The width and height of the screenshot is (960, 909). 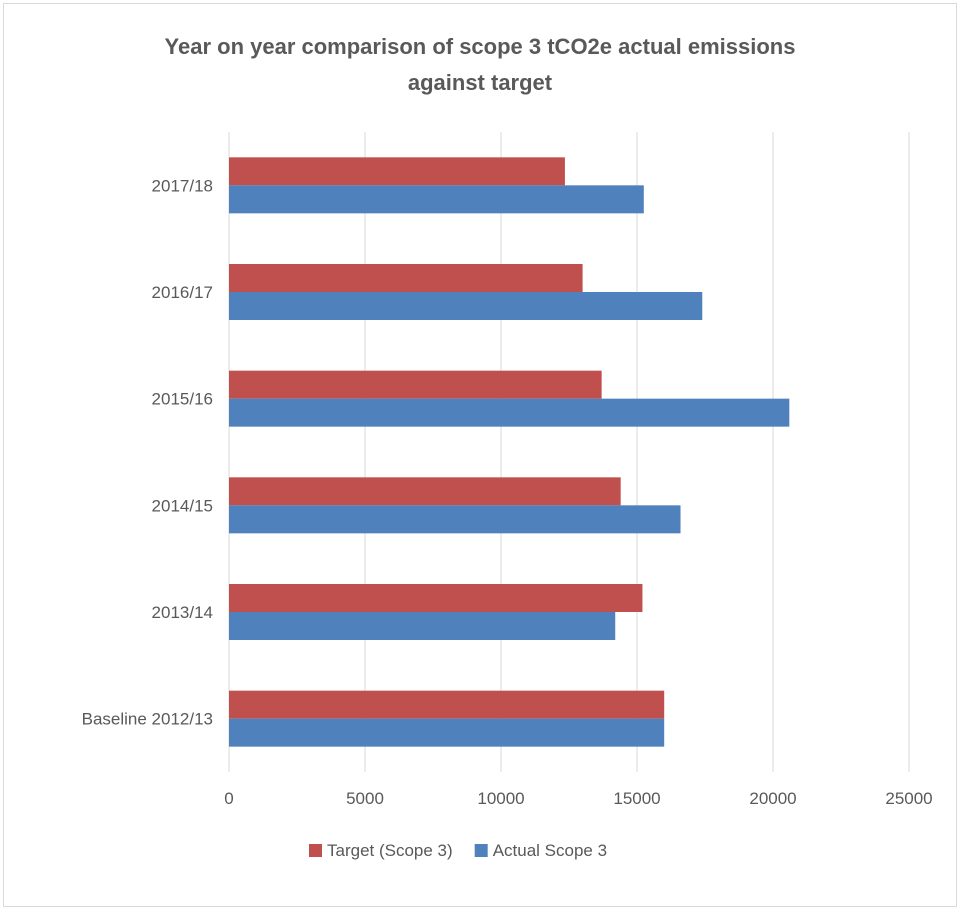 I want to click on x-axis-labels: 0 5000 10000 15000 20000 25000, so click(x=578, y=798).